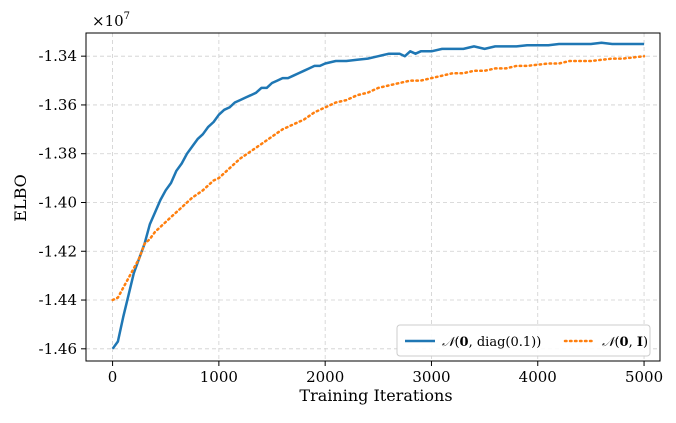 This screenshot has width=676, height=423. What do you see at coordinates (58, 349) in the screenshot?
I see `y-tick-label: -1.46` at bounding box center [58, 349].